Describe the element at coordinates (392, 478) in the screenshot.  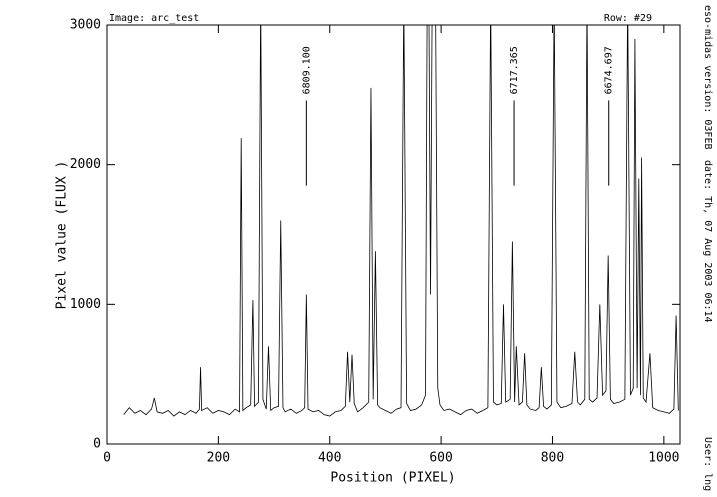
I see `x-axis-label: Position (PIXEL)` at that location.